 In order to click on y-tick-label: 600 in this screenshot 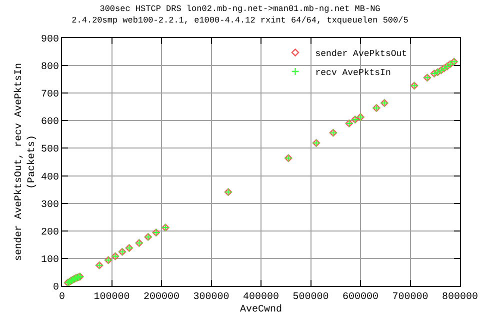, I will do `click(49, 122)`.